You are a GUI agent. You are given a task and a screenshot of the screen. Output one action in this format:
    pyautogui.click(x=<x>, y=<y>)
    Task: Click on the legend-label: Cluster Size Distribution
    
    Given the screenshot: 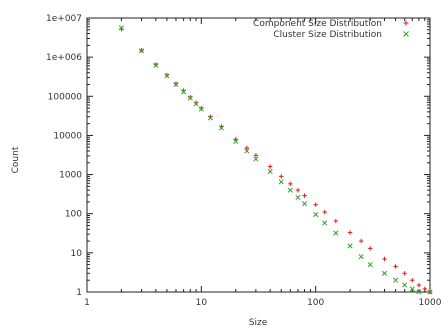 What is the action you would take?
    pyautogui.click(x=327, y=35)
    